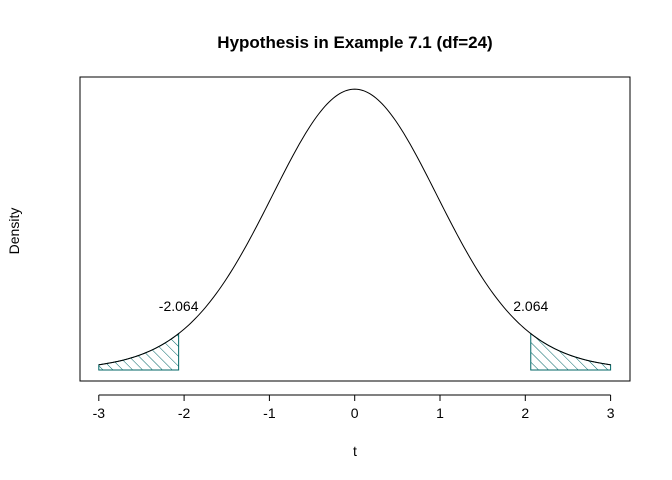 This screenshot has width=672, height=480. I want to click on chart-title: Hypothesis in Example 7.1 (df=24), so click(354, 42).